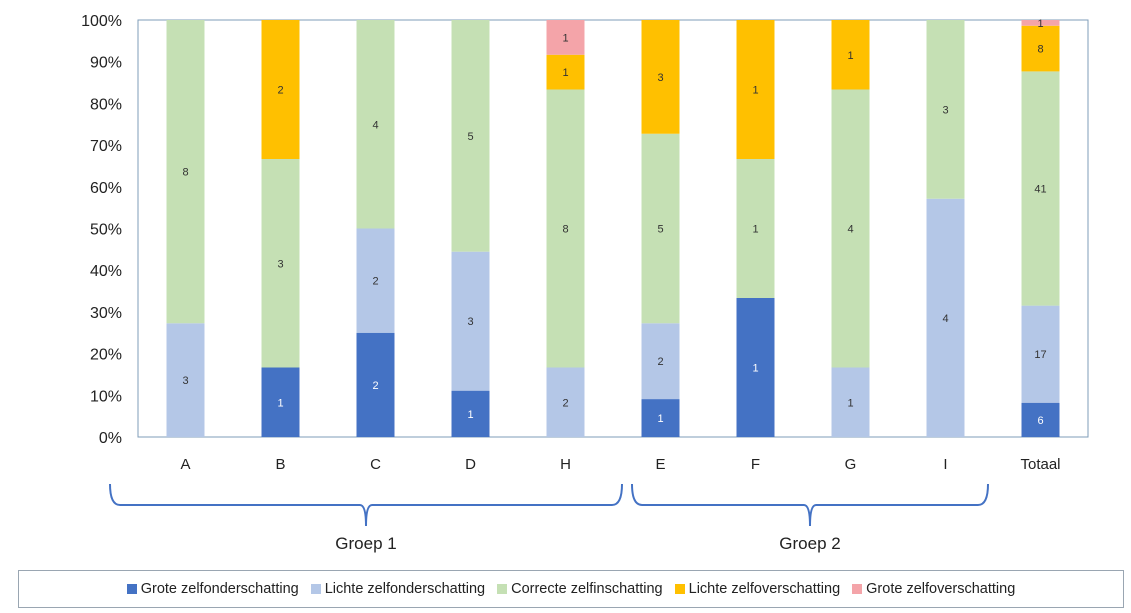 The image size is (1131, 613). I want to click on data-label: 17, so click(1040, 355).